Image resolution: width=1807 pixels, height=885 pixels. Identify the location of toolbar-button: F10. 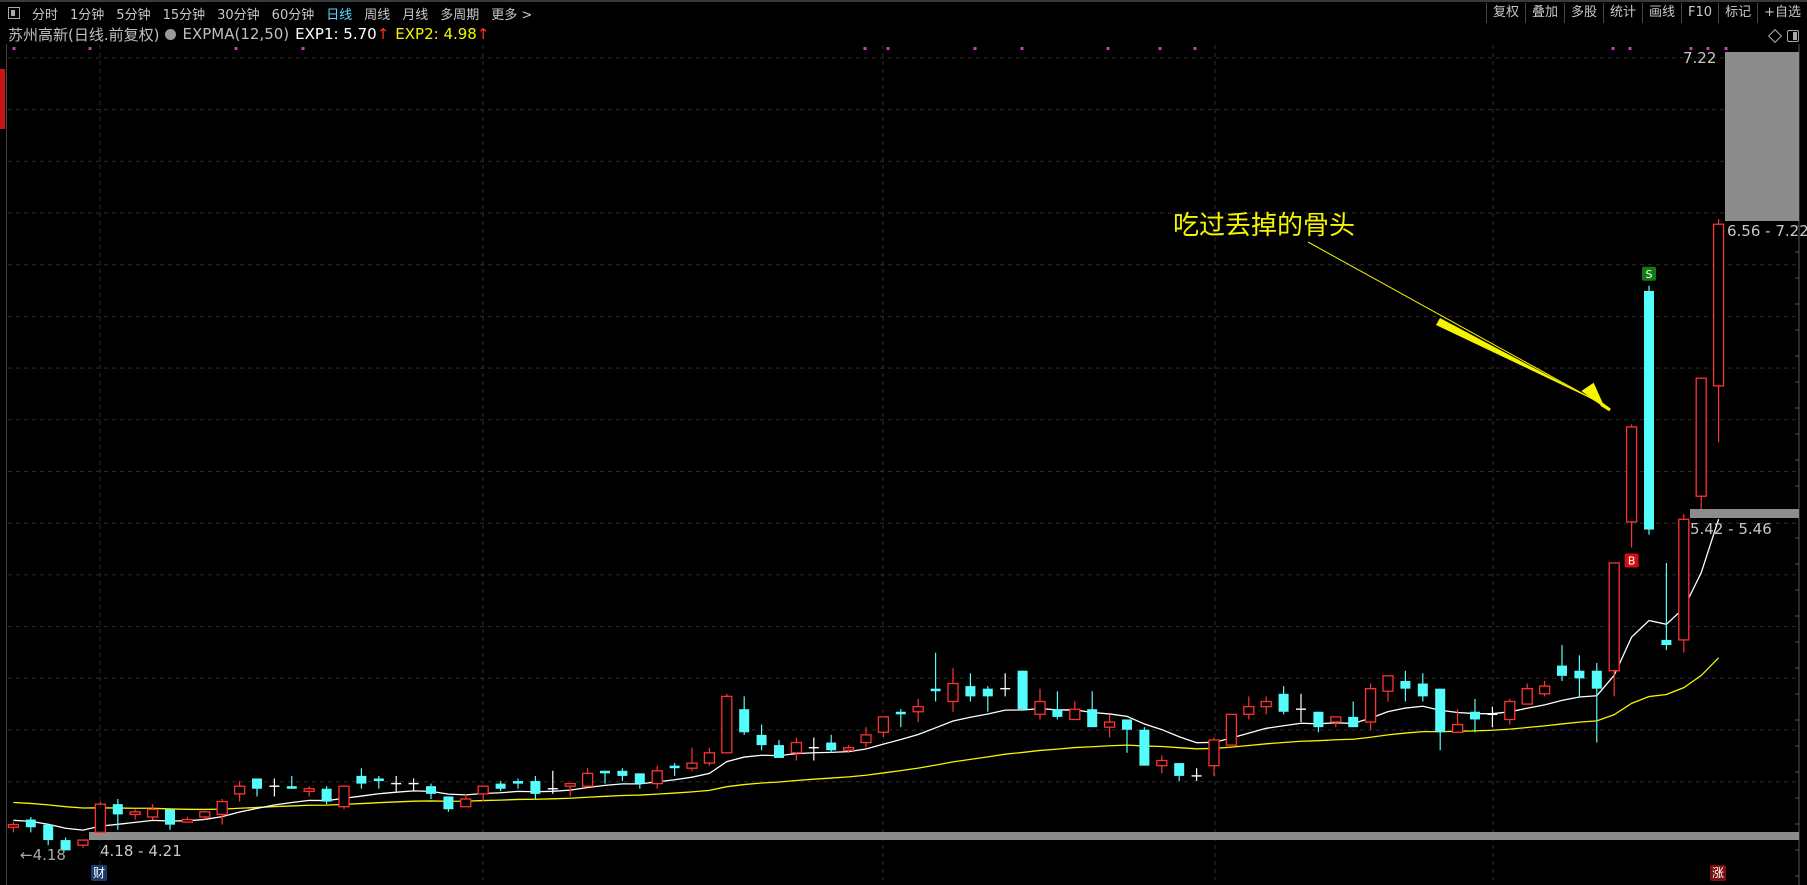
(1699, 13).